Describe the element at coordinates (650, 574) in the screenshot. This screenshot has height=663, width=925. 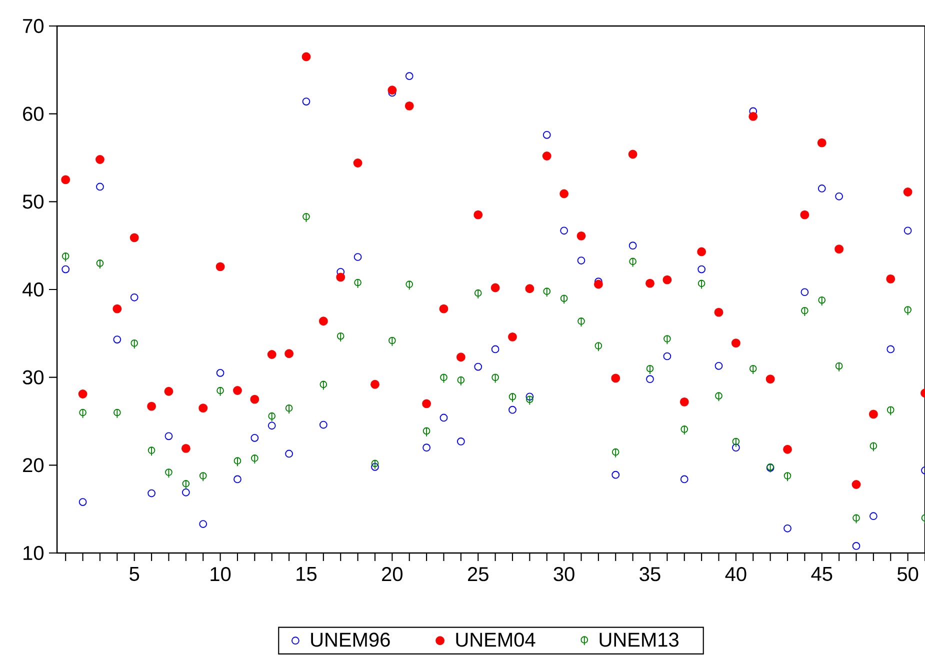
I see `x-tick-label: 35` at that location.